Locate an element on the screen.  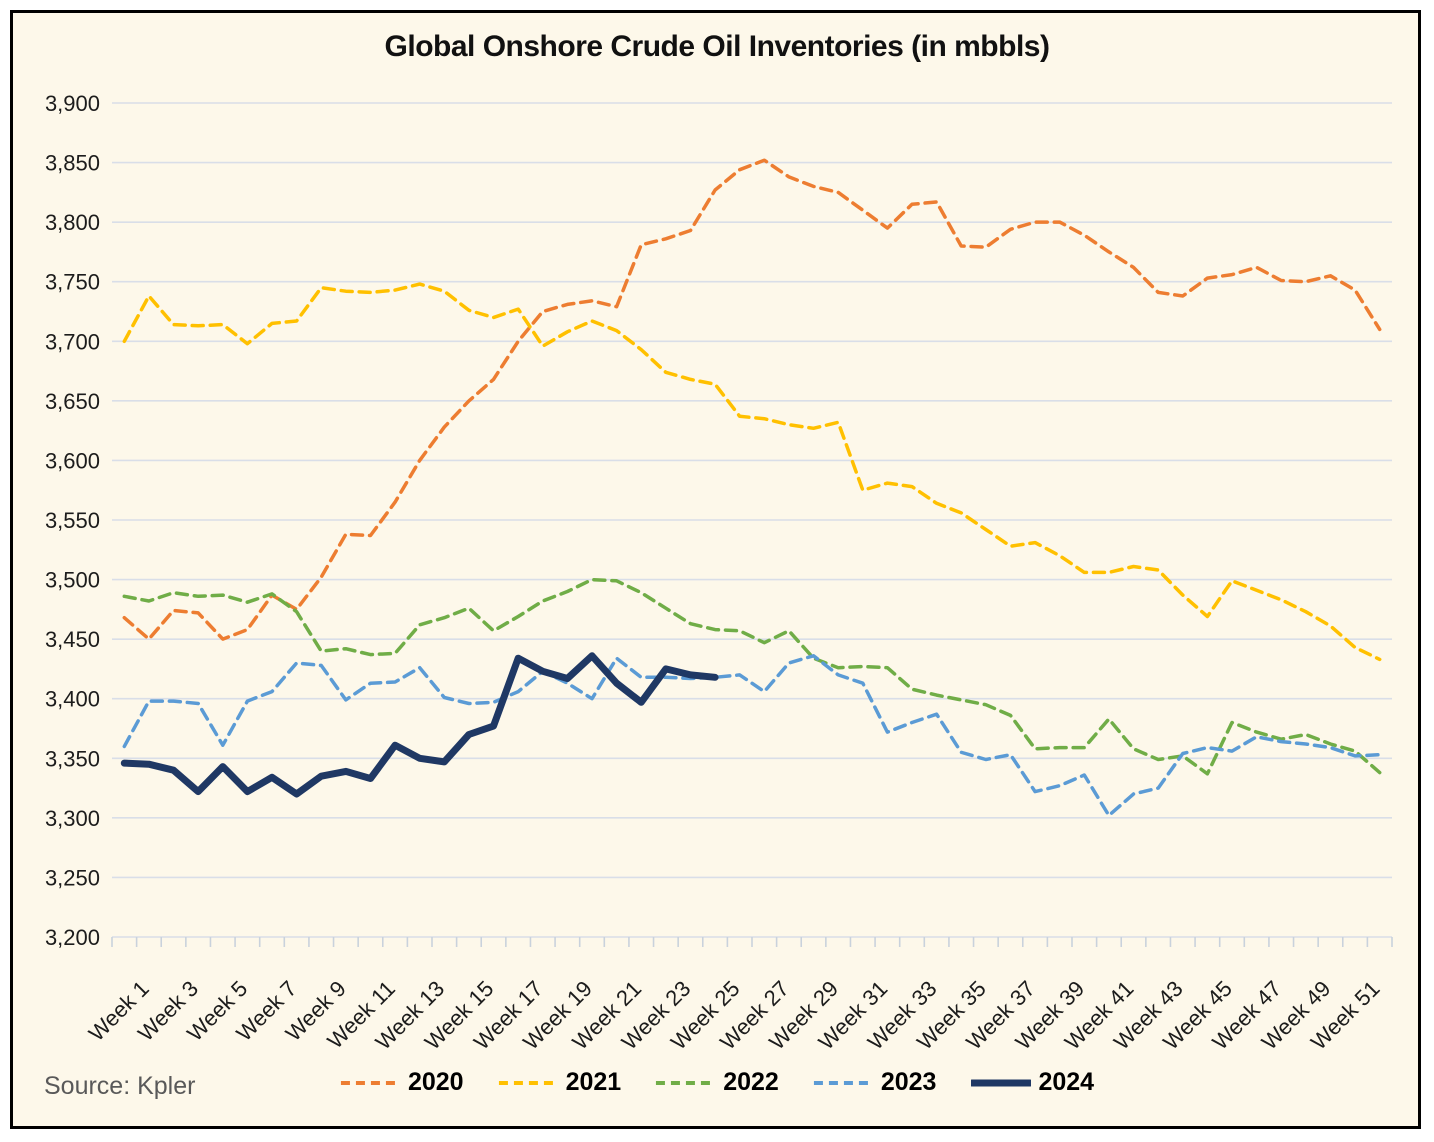
legend-item-2022: 2022 is located at coordinates (717, 1082).